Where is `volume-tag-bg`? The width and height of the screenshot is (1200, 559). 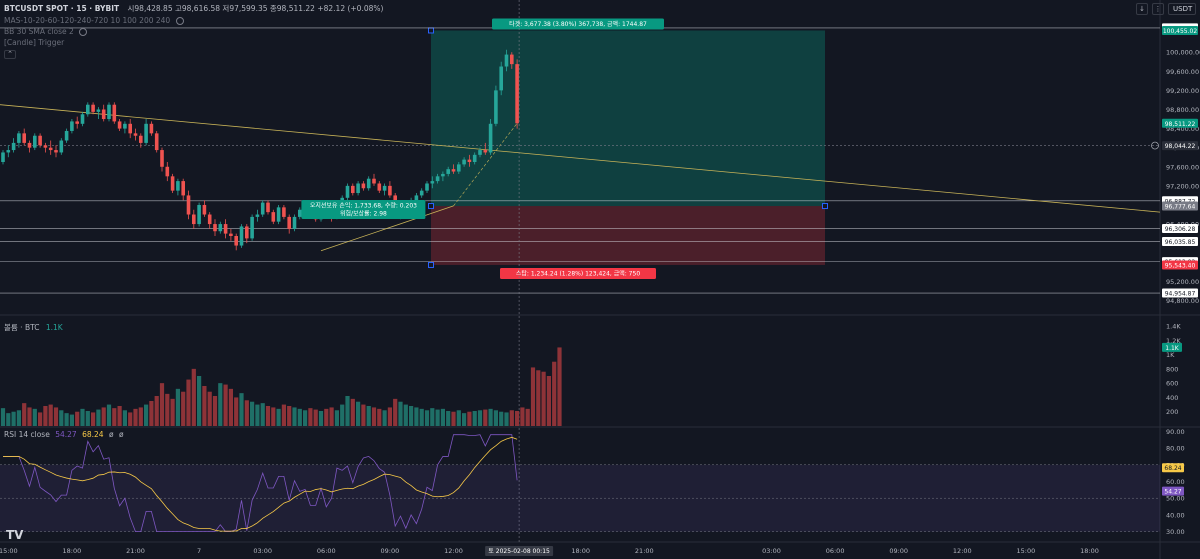
volume-tag-bg is located at coordinates (1172, 347).